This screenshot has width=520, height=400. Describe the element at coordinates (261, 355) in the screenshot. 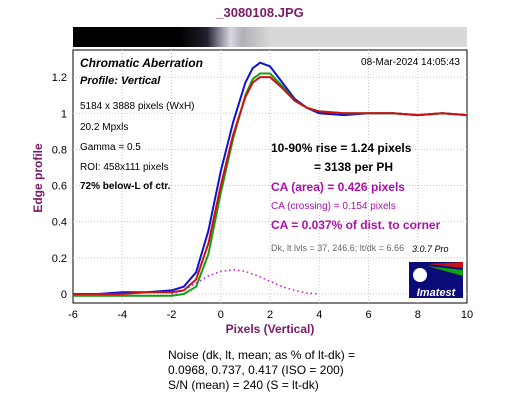

I see `noise-line1: Noise (dk, lt, mean; as % of lt-dk) =` at that location.